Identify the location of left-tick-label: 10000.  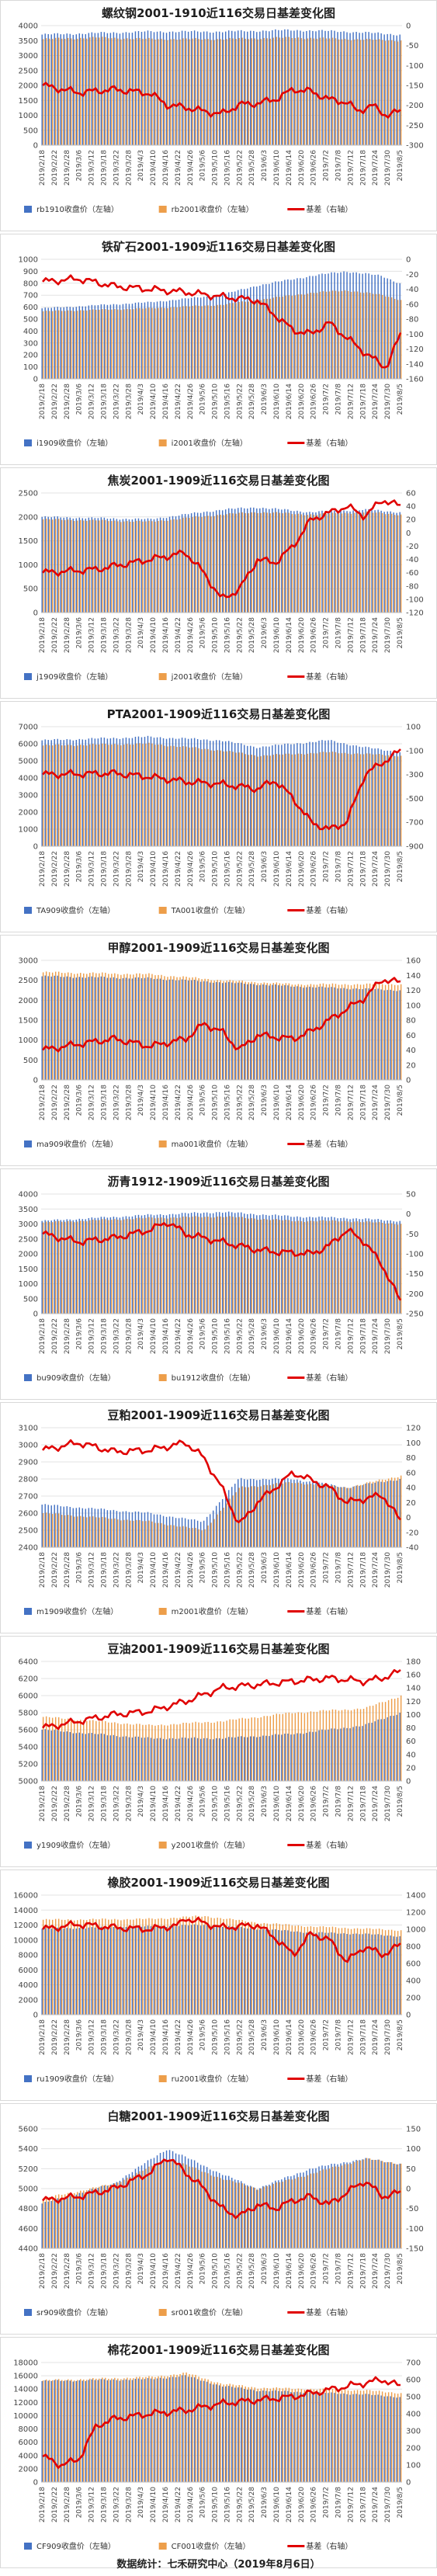
(25, 1940).